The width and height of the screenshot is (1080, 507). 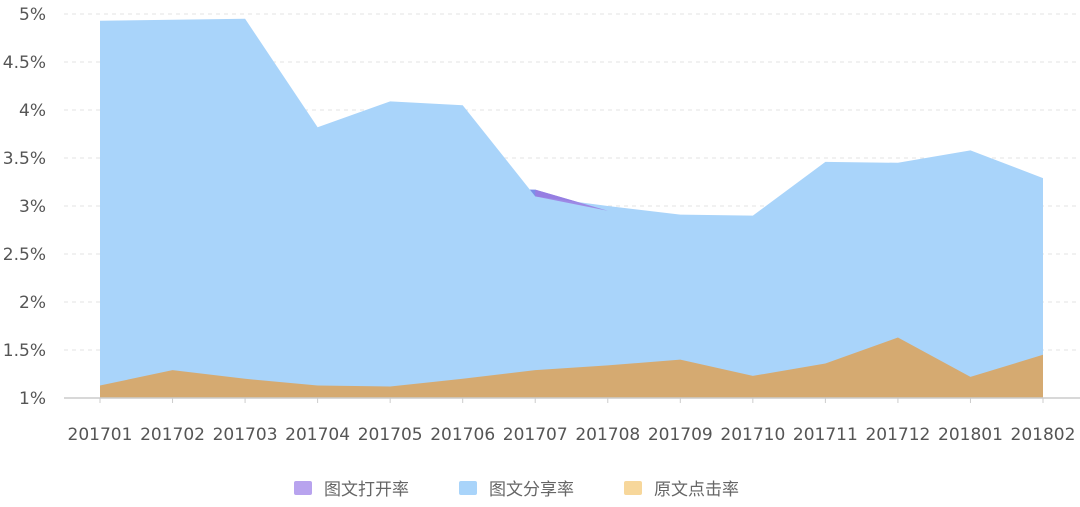 I want to click on legend: 图文打开率 图文分享率 原文点击率, so click(x=516, y=490).